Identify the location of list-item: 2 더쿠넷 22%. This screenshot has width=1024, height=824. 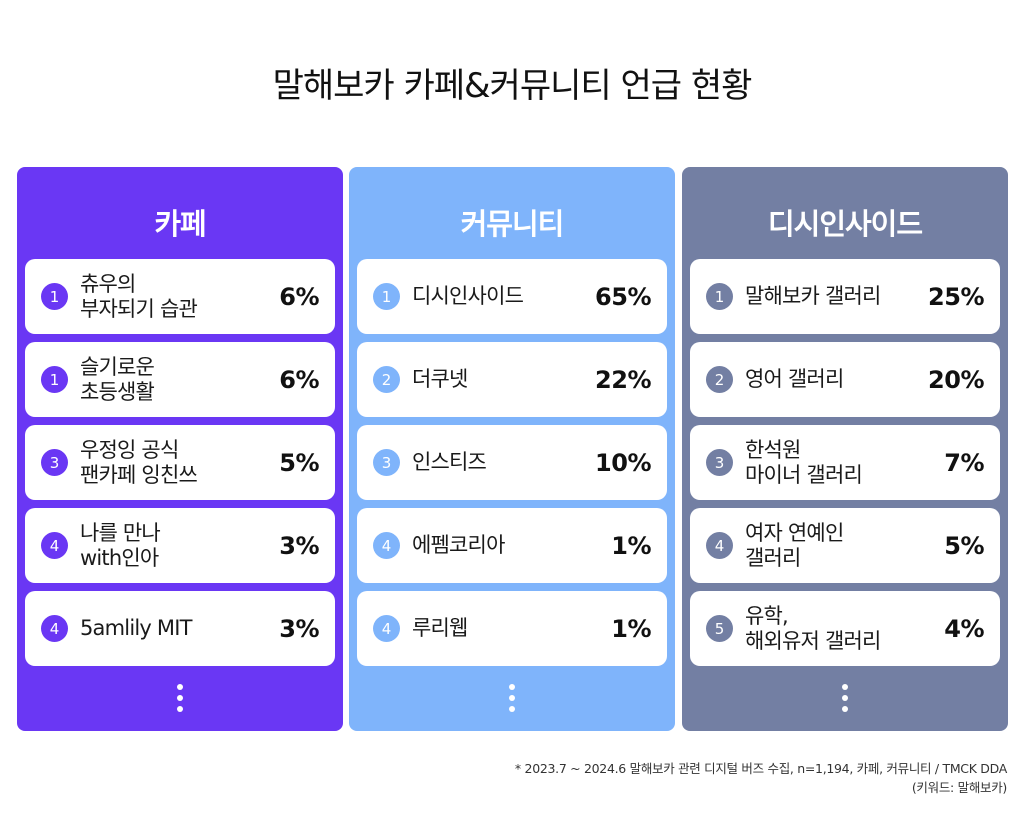
(512, 379).